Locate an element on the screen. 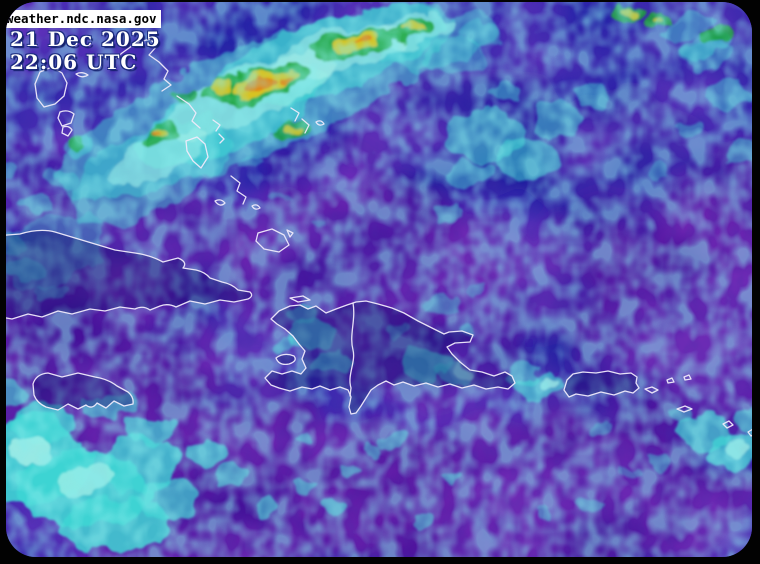 The height and width of the screenshot is (564, 760). island-eleuthera-chain is located at coordinates (140, 65).